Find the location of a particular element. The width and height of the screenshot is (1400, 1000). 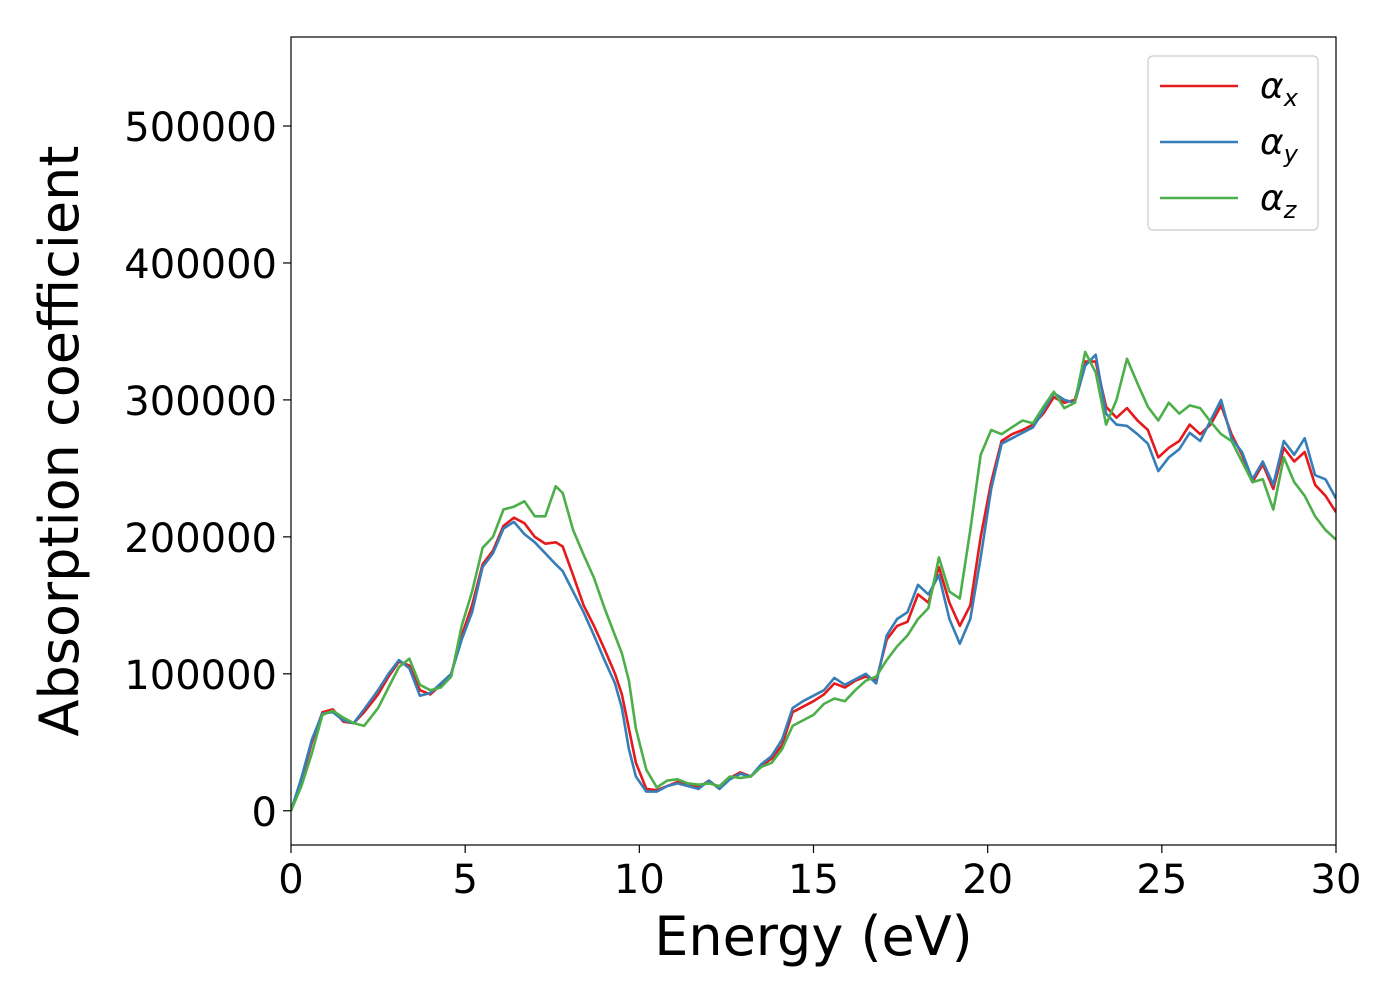

legend: αx αy αz is located at coordinates (1233, 143).